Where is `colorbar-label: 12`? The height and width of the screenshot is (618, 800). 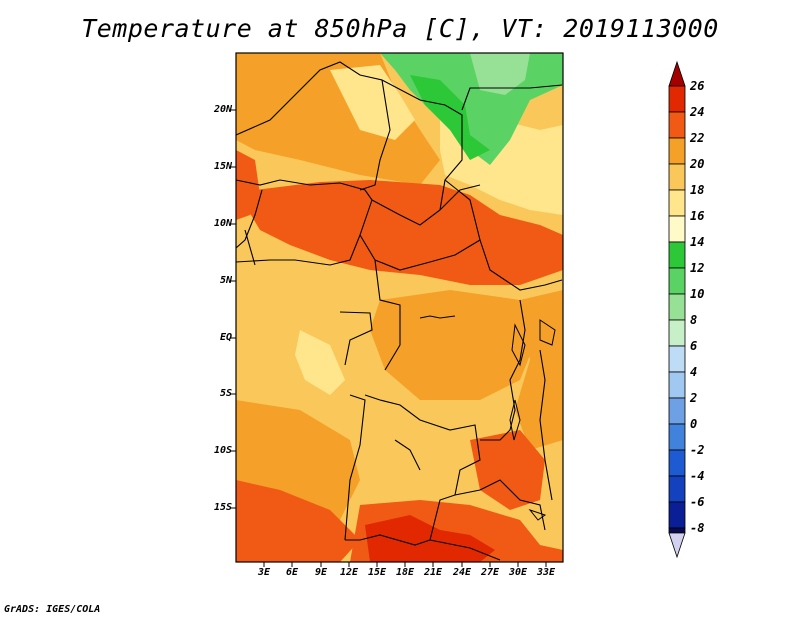 colorbar-label: 12 is located at coordinates (697, 268).